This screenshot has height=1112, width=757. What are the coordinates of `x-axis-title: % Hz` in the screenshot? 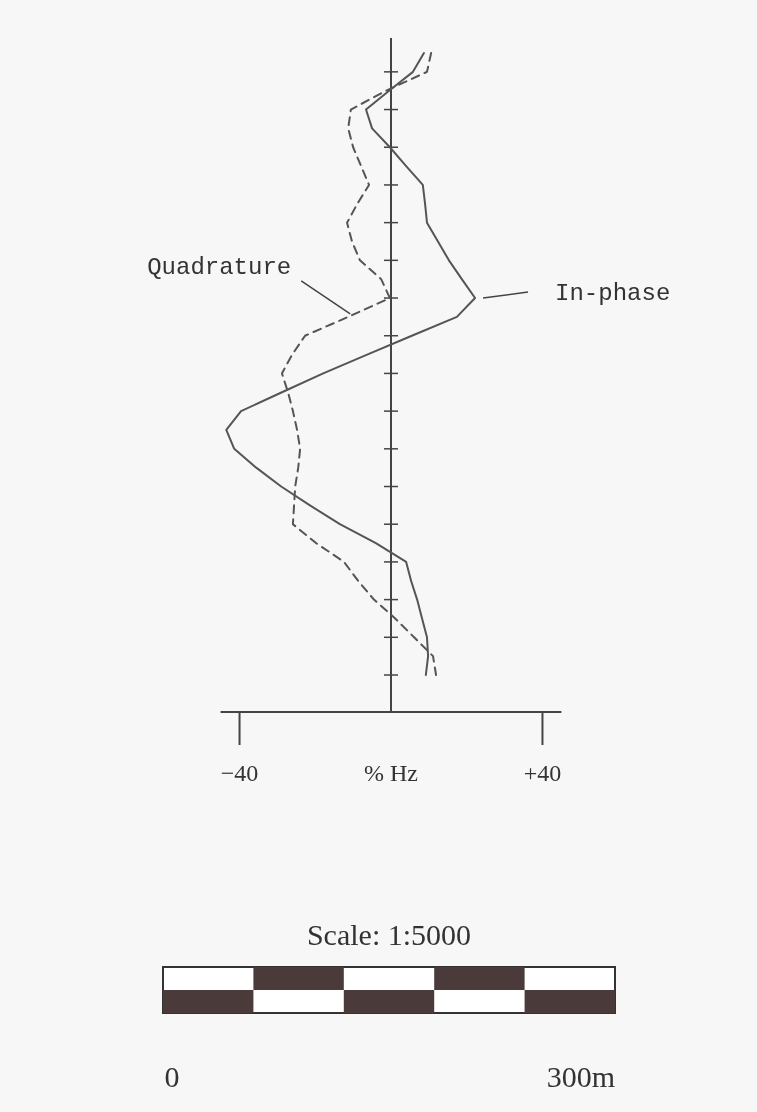 It's located at (391, 773).